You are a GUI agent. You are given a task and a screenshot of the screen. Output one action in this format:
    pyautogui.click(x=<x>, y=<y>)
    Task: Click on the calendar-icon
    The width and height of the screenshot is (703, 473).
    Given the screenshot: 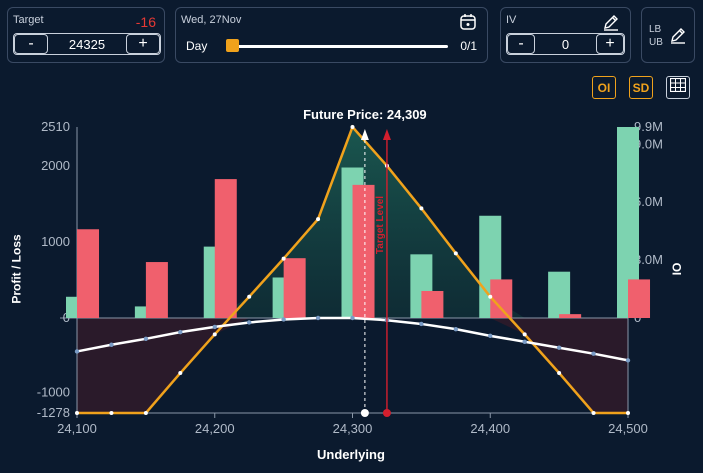 What is the action you would take?
    pyautogui.click(x=468, y=22)
    